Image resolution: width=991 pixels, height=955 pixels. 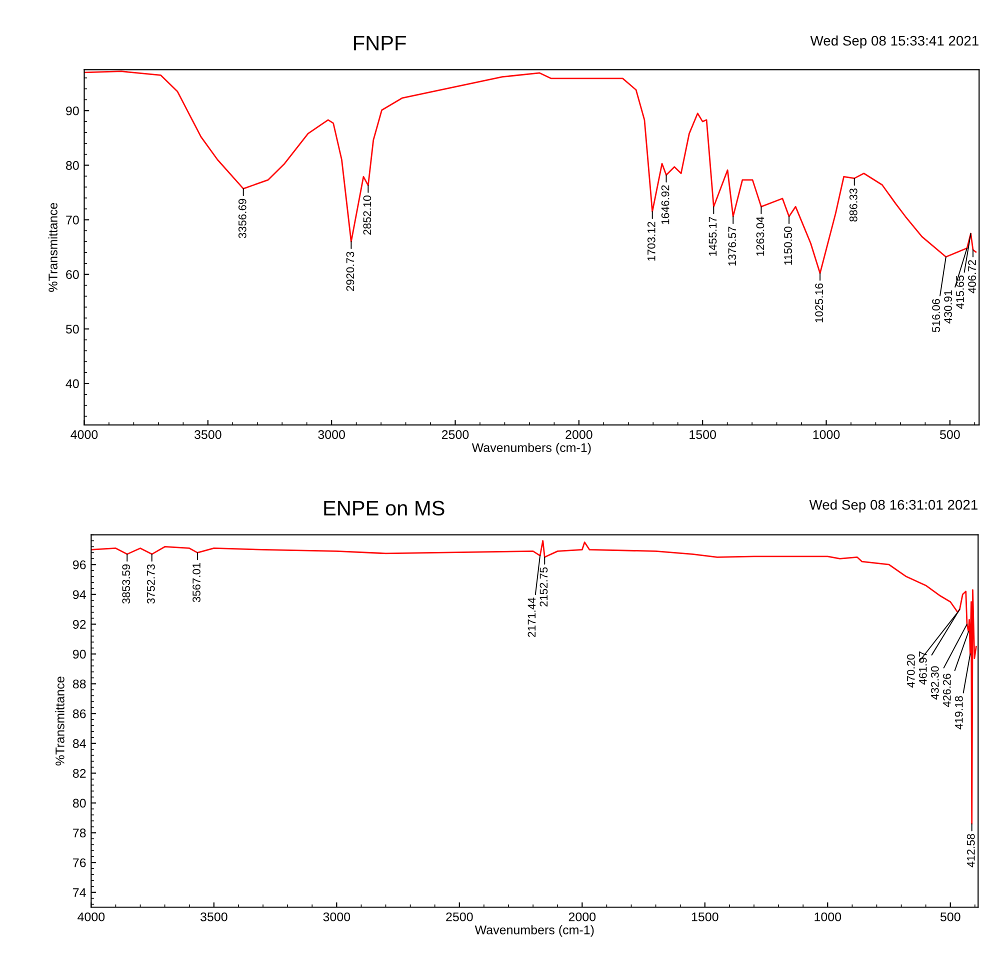 What do you see at coordinates (79, 624) in the screenshot?
I see `y-tick-label: 92` at bounding box center [79, 624].